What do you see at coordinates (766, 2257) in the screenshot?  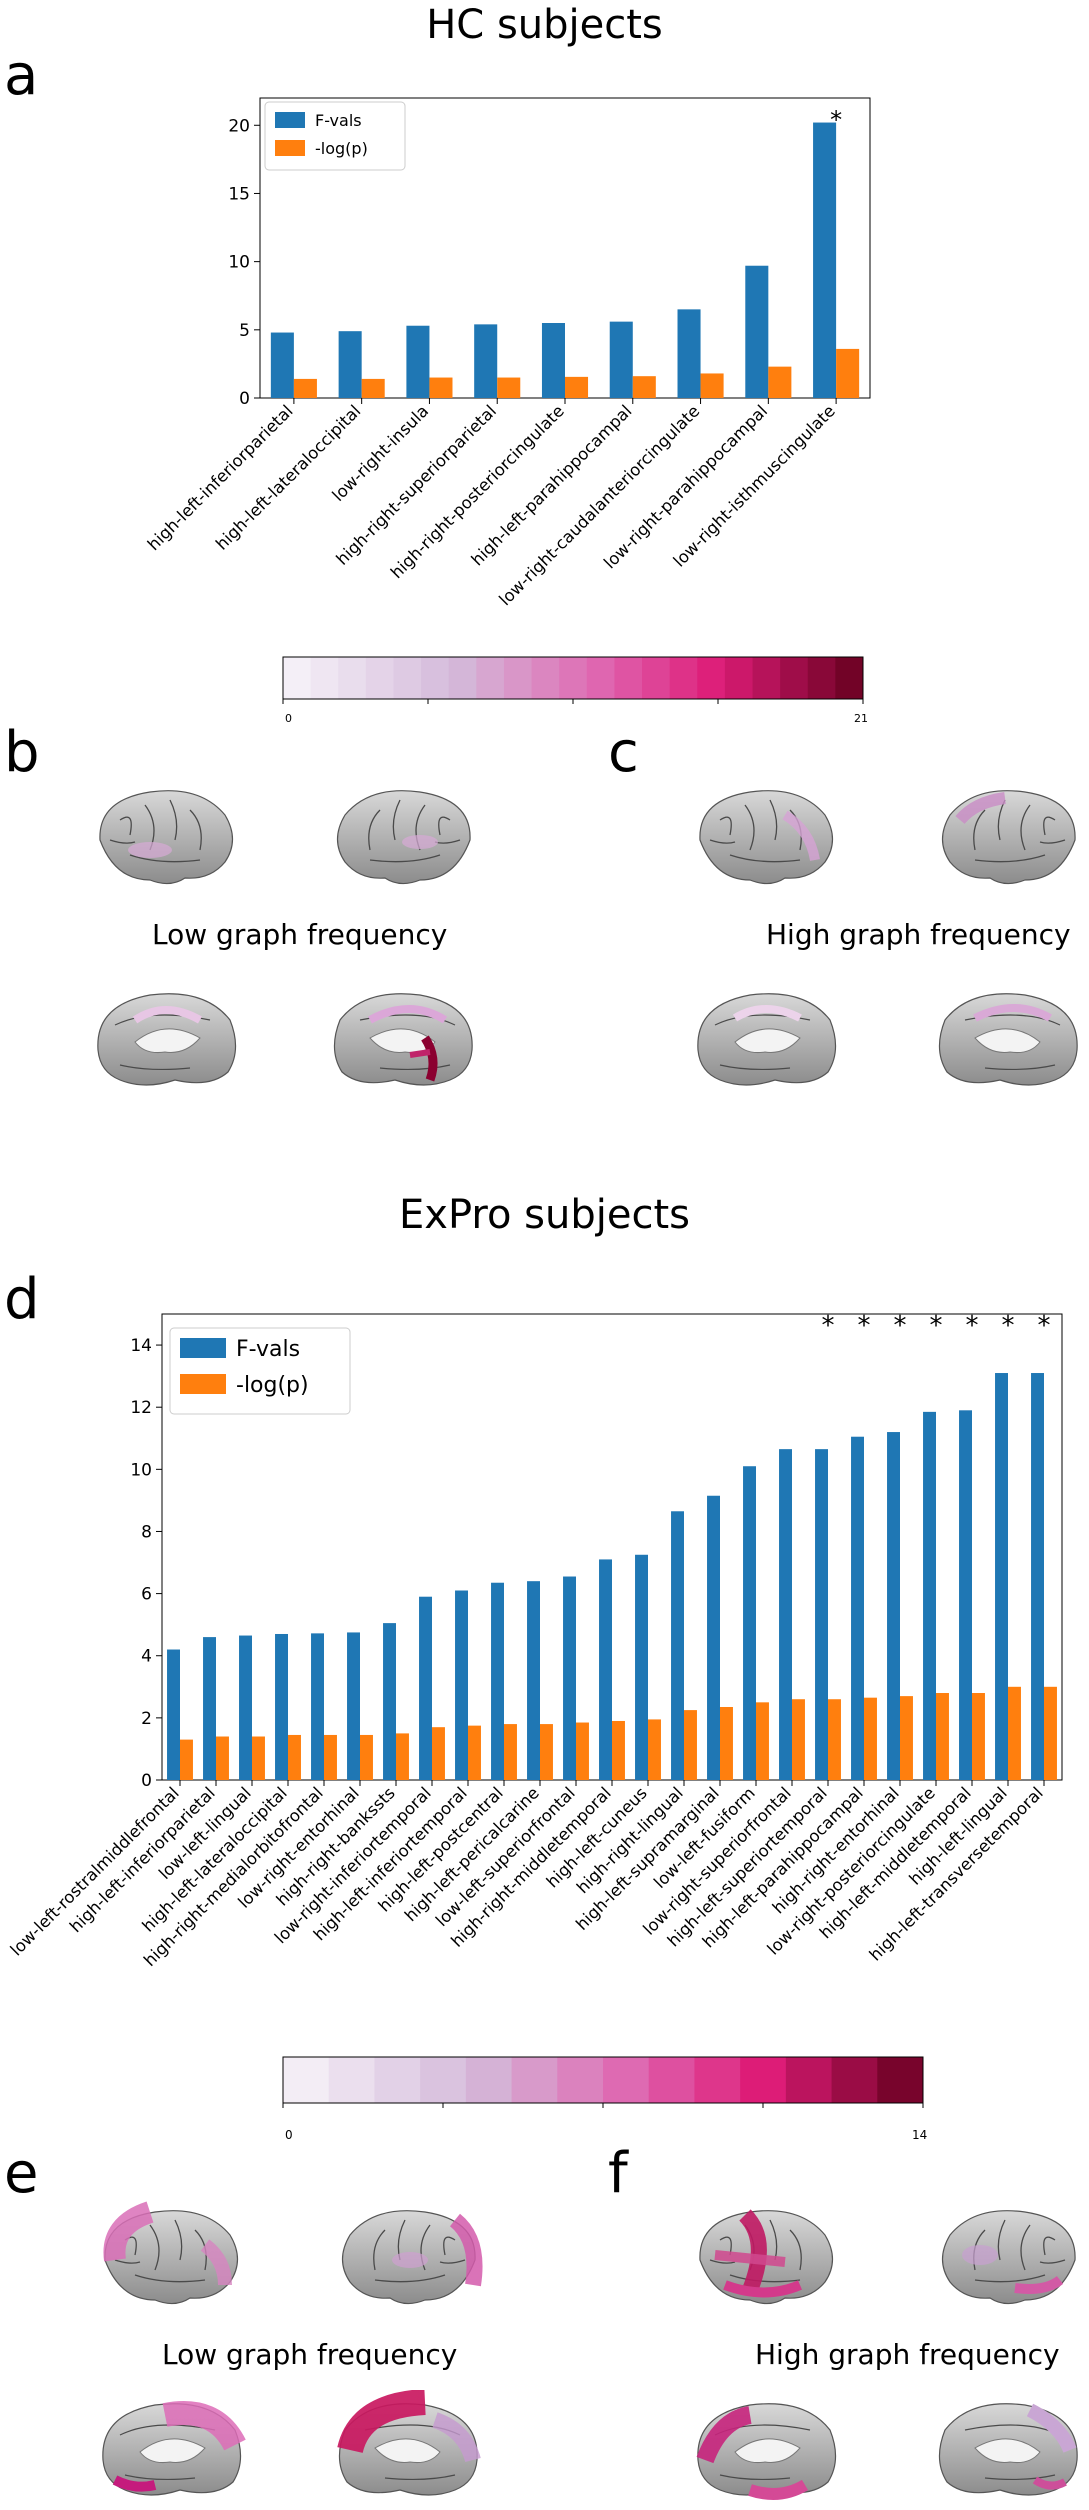 I see `expro-high-lateral-left-brain` at bounding box center [766, 2257].